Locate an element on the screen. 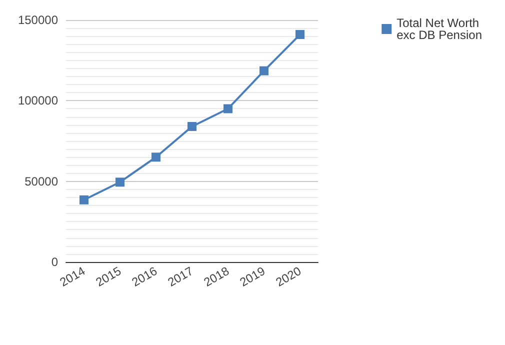 The image size is (505, 345). x-tick-label: 2020 is located at coordinates (288, 277).